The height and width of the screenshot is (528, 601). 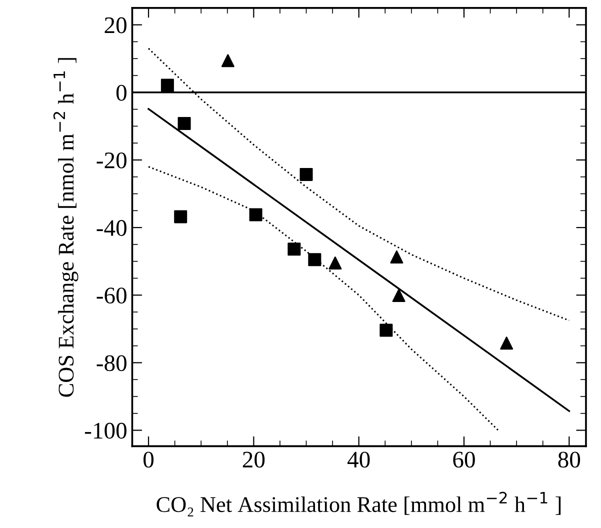 What do you see at coordinates (253, 460) in the screenshot?
I see `x-tick-label: 20` at bounding box center [253, 460].